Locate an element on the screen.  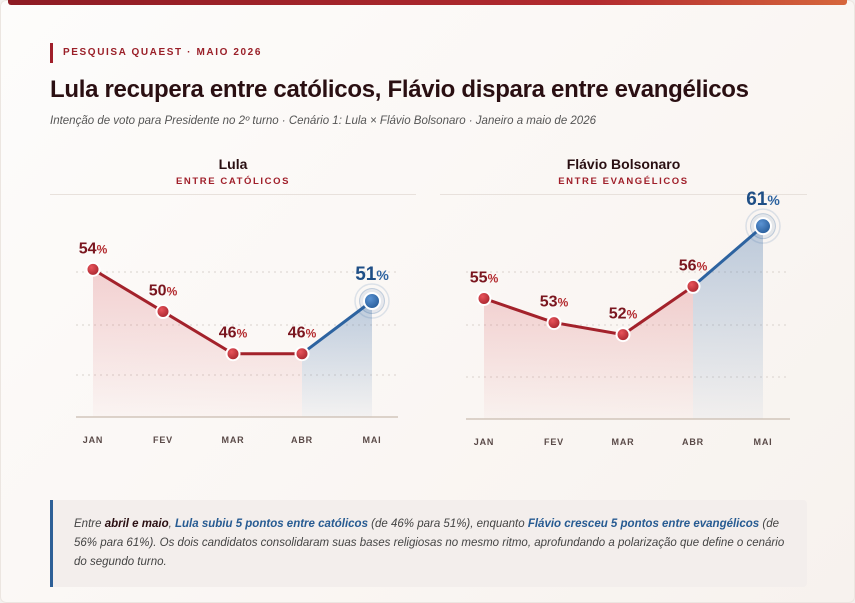
area-red-right is located at coordinates (588, 352).